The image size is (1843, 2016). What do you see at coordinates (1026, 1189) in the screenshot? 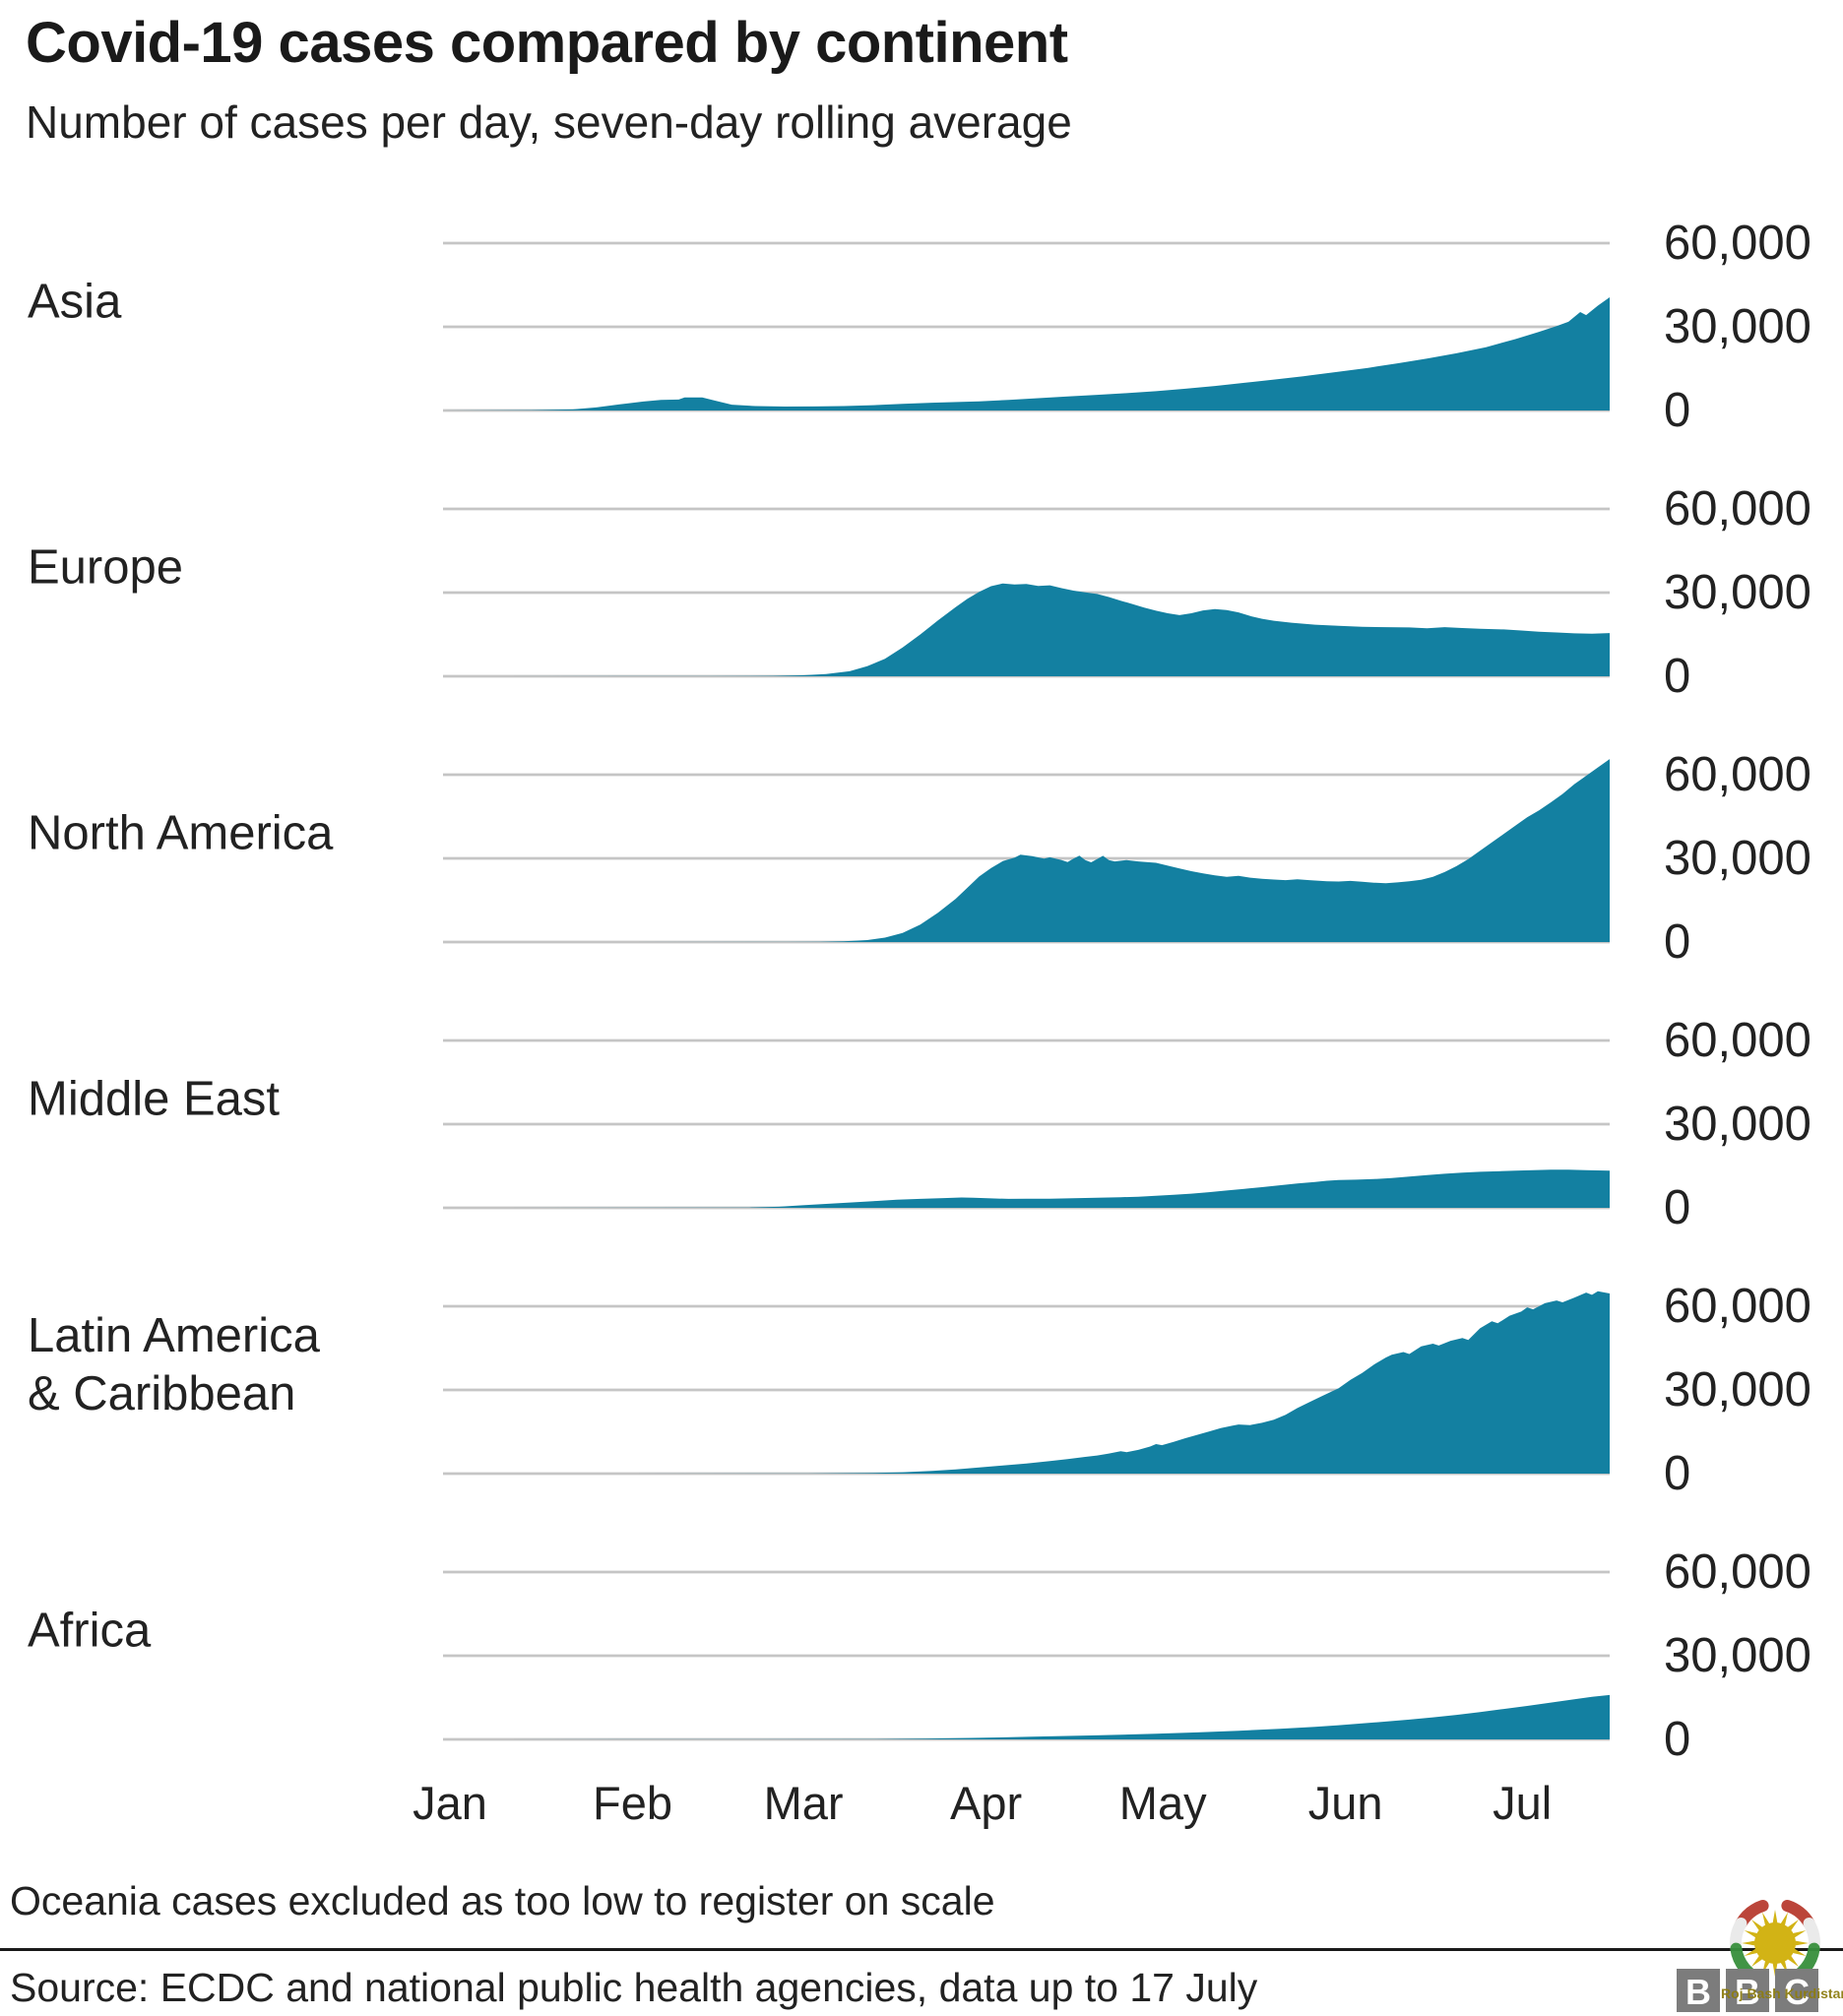
I see `area-series-middle-east` at bounding box center [1026, 1189].